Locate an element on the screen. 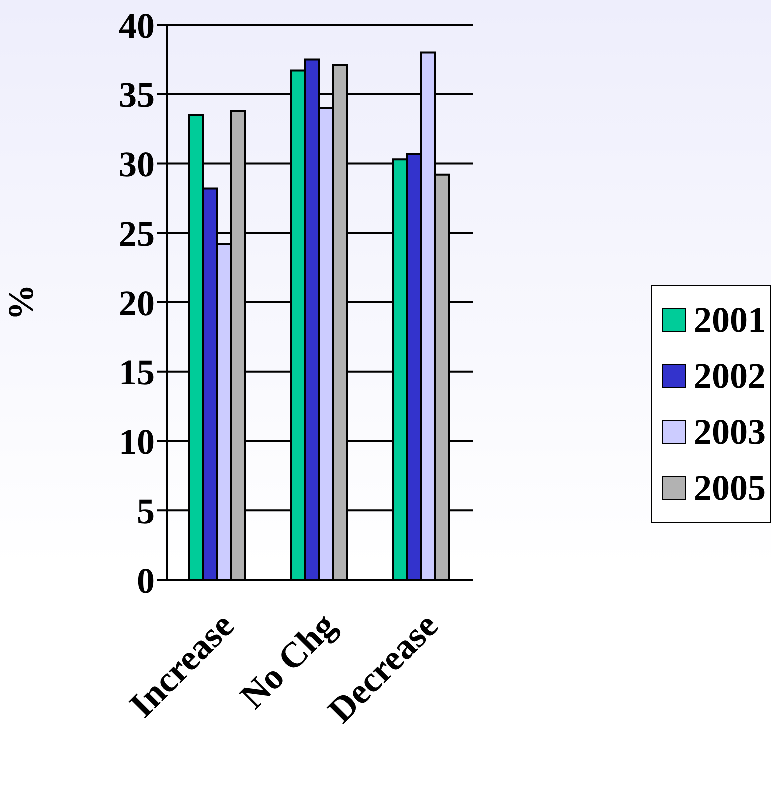  y-tick-label: 15 is located at coordinates (137, 372).